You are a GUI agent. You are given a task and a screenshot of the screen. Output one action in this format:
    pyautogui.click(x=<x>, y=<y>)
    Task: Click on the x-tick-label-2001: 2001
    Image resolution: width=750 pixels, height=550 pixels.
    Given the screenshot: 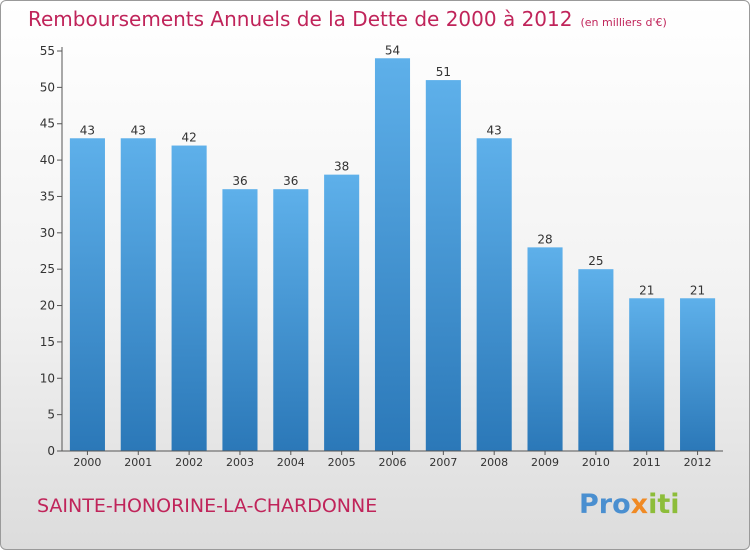 What is the action you would take?
    pyautogui.click(x=138, y=462)
    